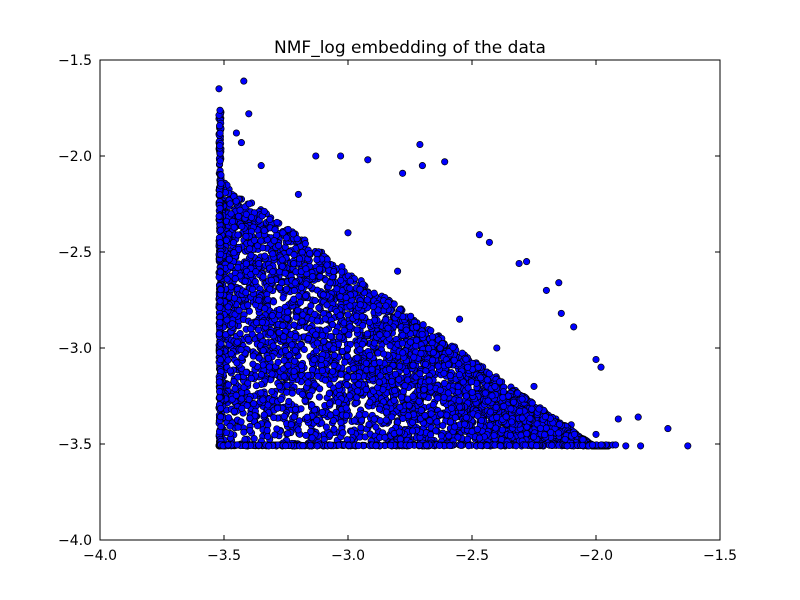 The width and height of the screenshot is (800, 600). Describe the element at coordinates (75, 541) in the screenshot. I see `y-tick-label: −4.0` at that location.